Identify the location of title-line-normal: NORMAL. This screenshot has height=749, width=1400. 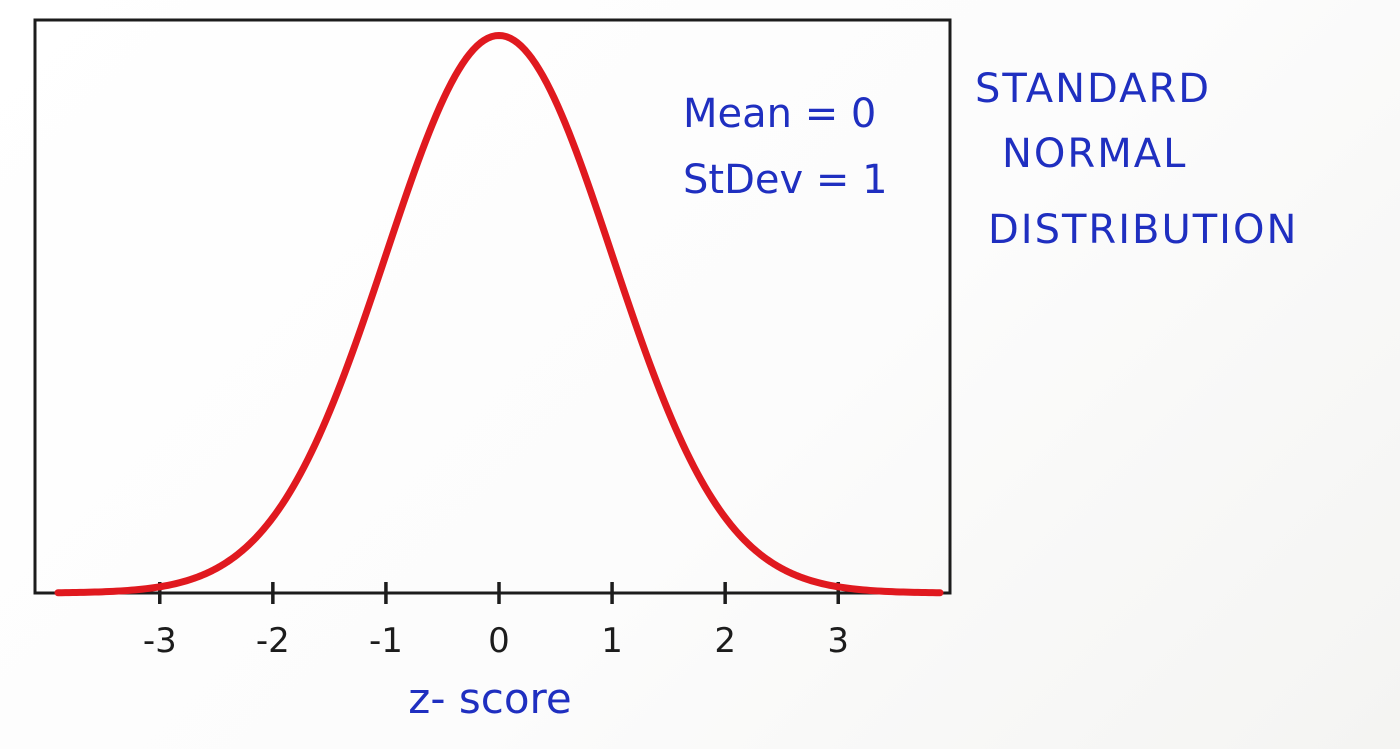
(1094, 154).